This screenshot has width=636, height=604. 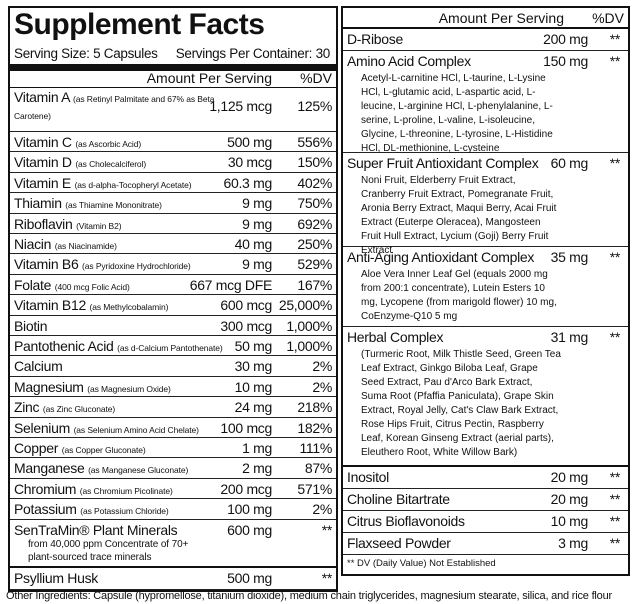 What do you see at coordinates (253, 346) in the screenshot?
I see `amount: 50 mg` at bounding box center [253, 346].